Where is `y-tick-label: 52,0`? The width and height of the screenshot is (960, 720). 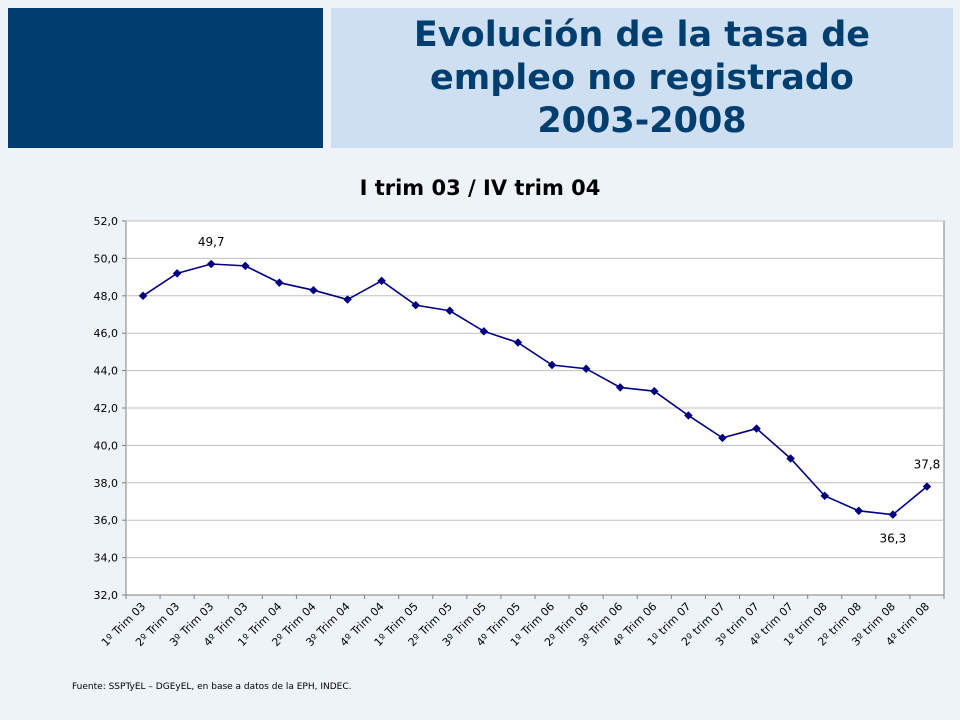 y-tick-label: 52,0 is located at coordinates (106, 221).